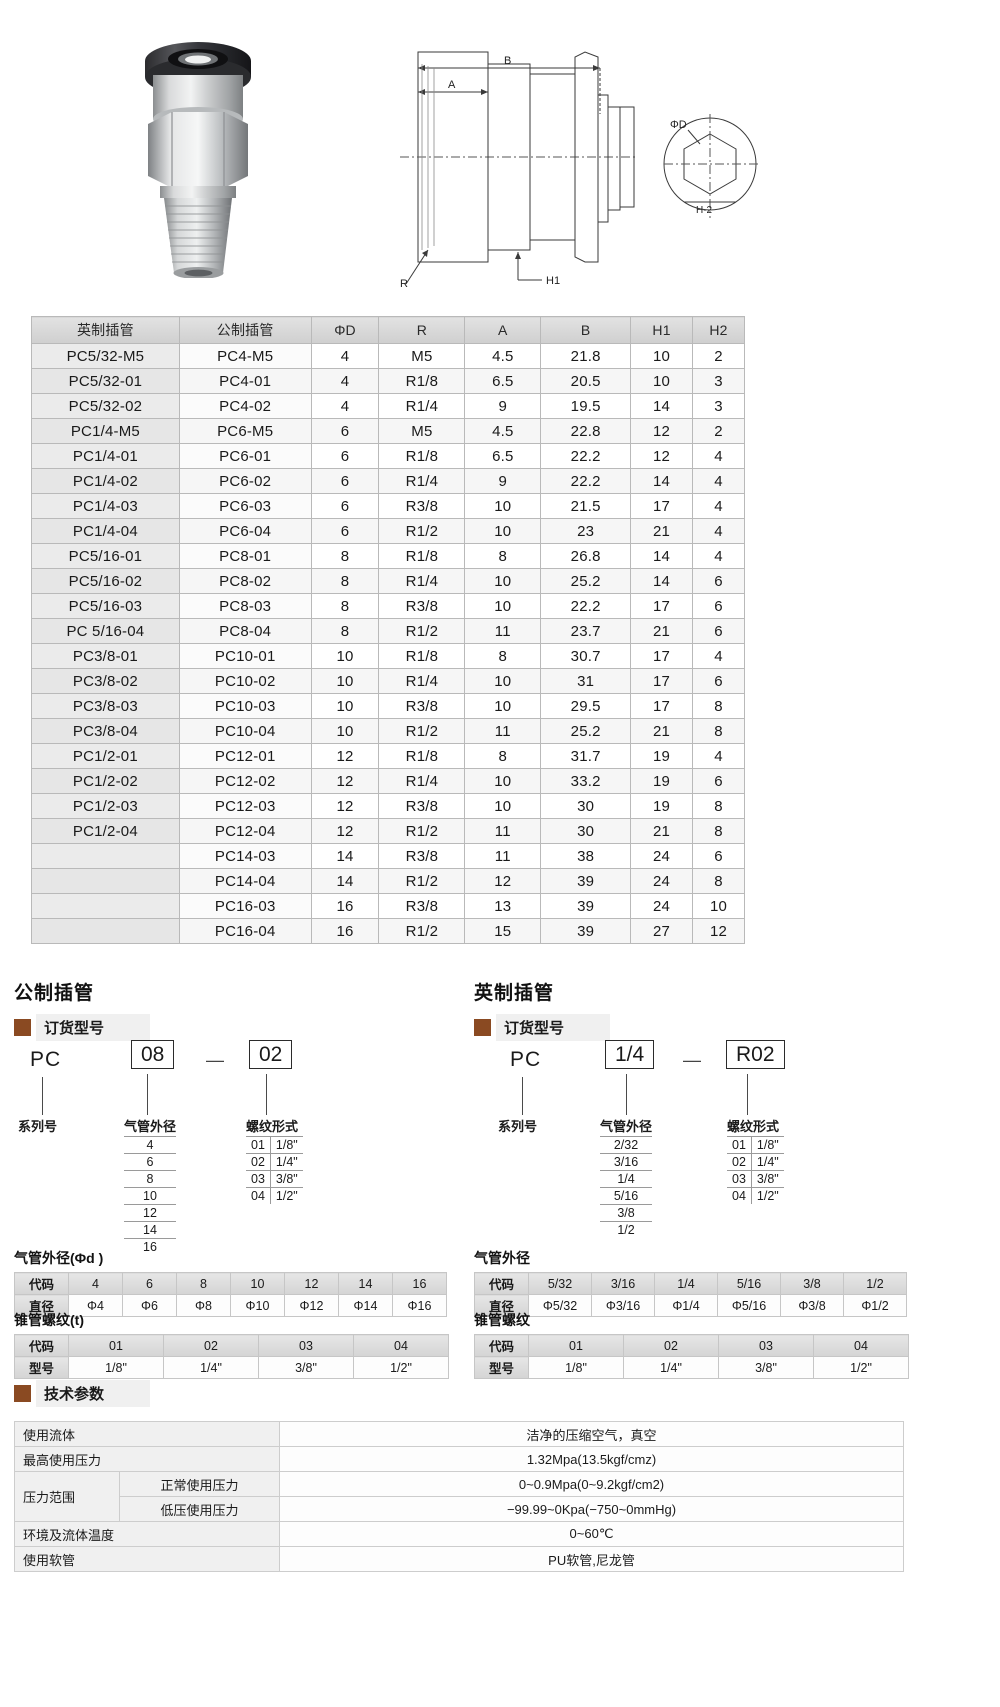 The height and width of the screenshot is (1707, 1000). What do you see at coordinates (586, 431) in the screenshot?
I see `table-cell: 22.8` at bounding box center [586, 431].